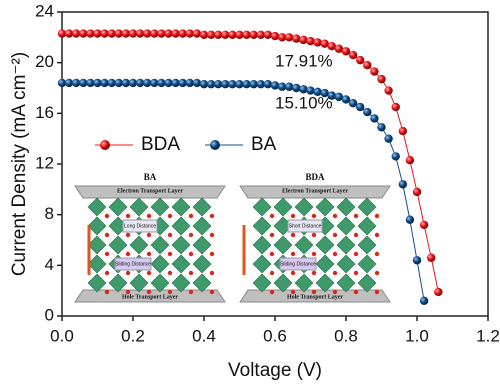 Image resolution: width=500 pixels, height=391 pixels. Describe the element at coordinates (304, 102) in the screenshot. I see `efficiency-label: 15.10%` at that location.